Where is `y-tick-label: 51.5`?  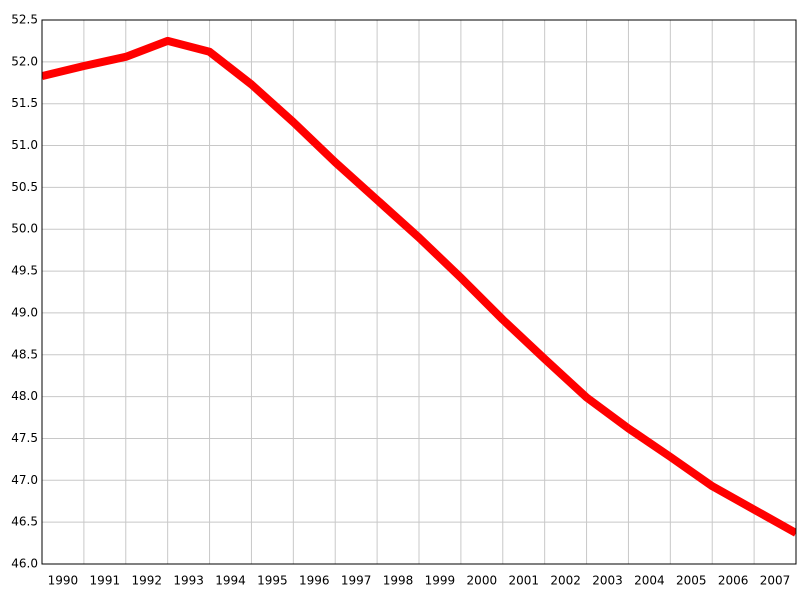
y-tick-label: 51.5 is located at coordinates (24, 103).